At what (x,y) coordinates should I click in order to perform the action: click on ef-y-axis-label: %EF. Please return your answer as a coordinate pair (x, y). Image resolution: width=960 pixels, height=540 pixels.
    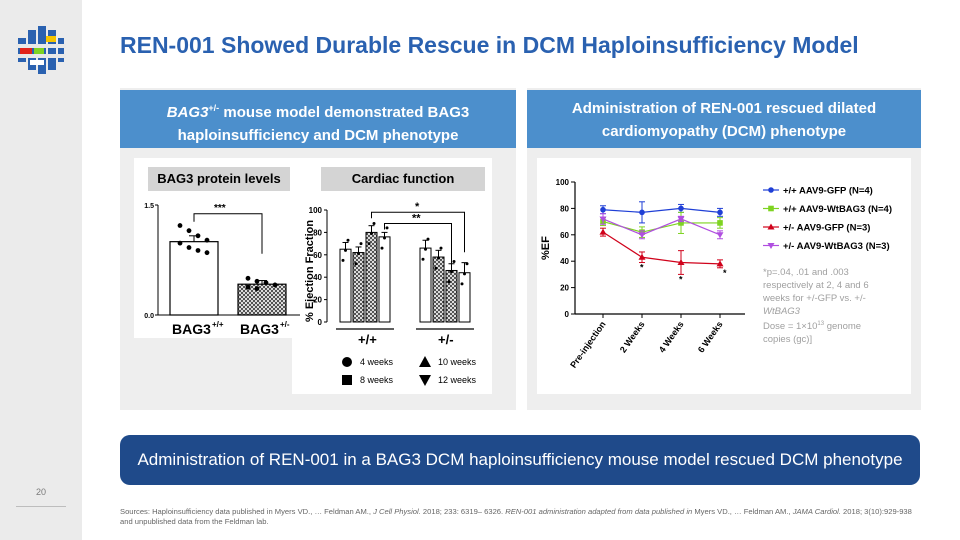
    Looking at the image, I should click on (546, 248).